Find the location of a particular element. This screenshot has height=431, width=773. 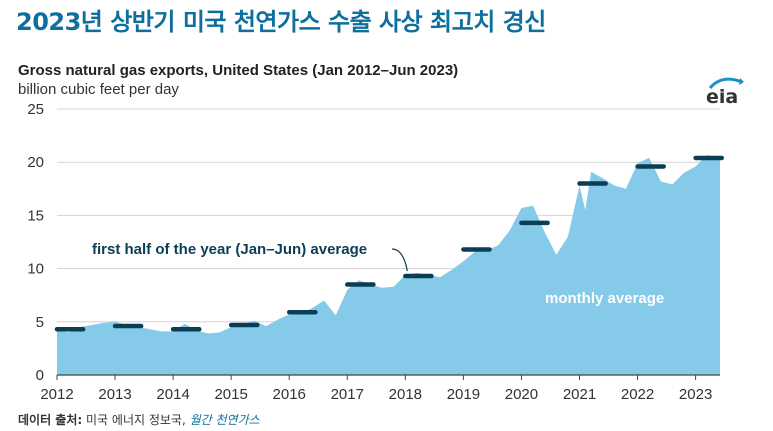

y-tick-label: 25 is located at coordinates (35, 109).